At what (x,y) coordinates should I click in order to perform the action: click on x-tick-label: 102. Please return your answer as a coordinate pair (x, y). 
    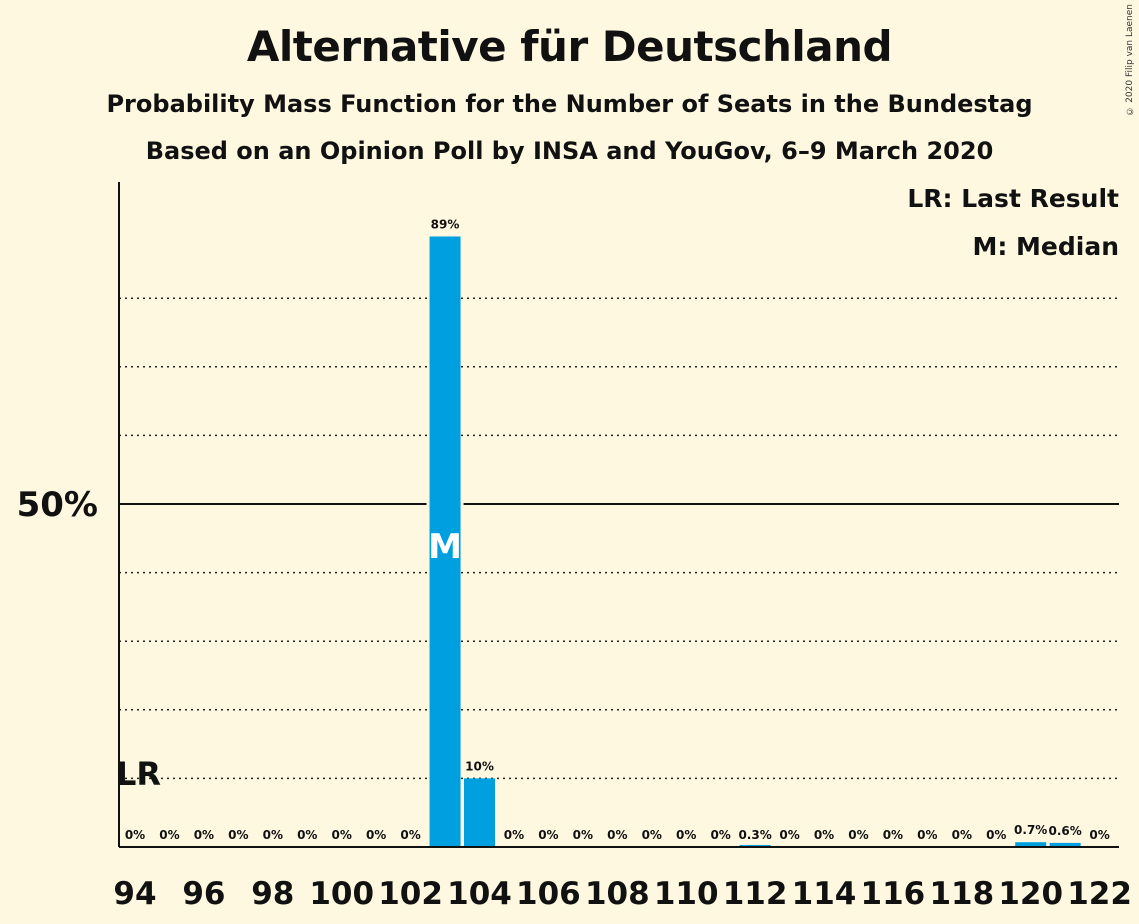
    Looking at the image, I should click on (410, 894).